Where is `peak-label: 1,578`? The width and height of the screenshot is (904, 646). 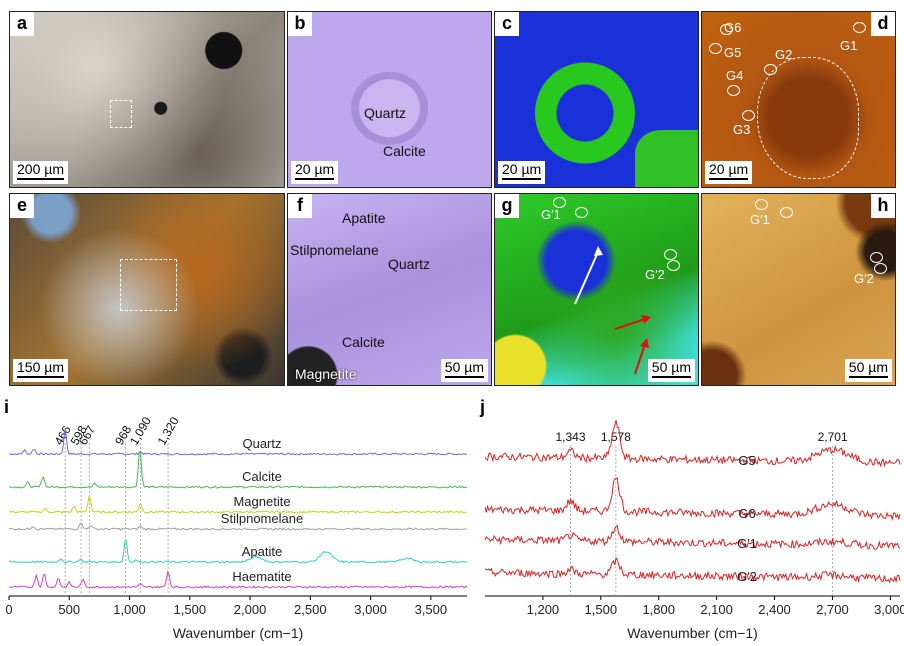 peak-label: 1,578 is located at coordinates (616, 437).